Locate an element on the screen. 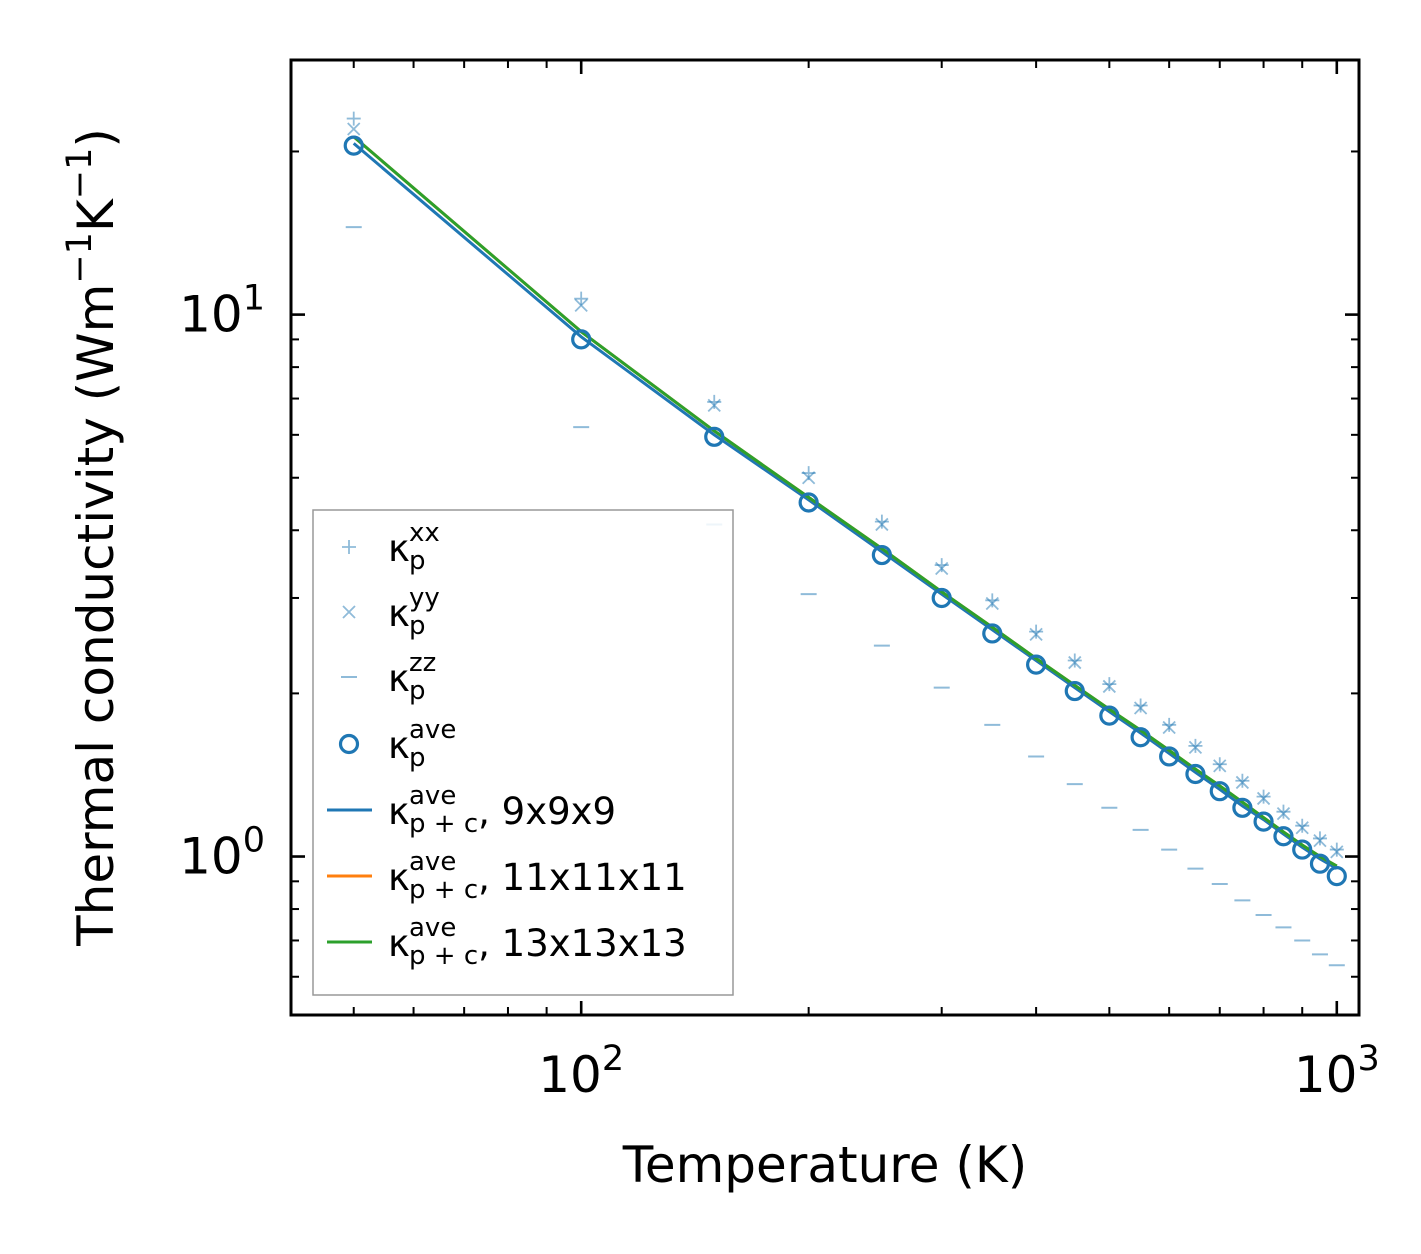  ylabel-text: ) is located at coordinates (96, 138).